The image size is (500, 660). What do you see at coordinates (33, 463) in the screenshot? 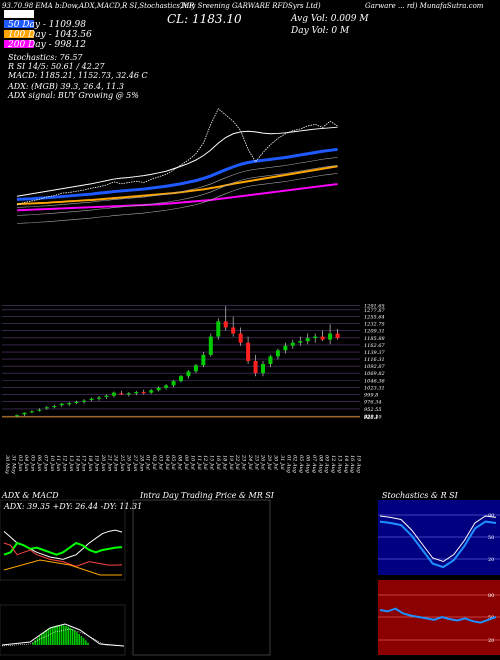
I see `date-tick-label: 05 Jun` at bounding box center [33, 463].